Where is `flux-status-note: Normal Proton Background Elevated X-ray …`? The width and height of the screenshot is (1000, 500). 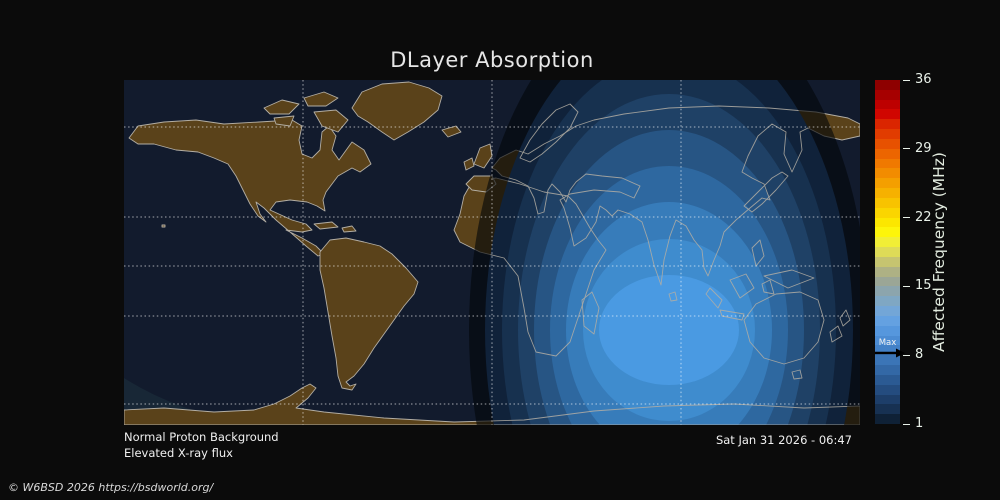 flux-status-note: Normal Proton Background Elevated X-ray … is located at coordinates (201, 445).